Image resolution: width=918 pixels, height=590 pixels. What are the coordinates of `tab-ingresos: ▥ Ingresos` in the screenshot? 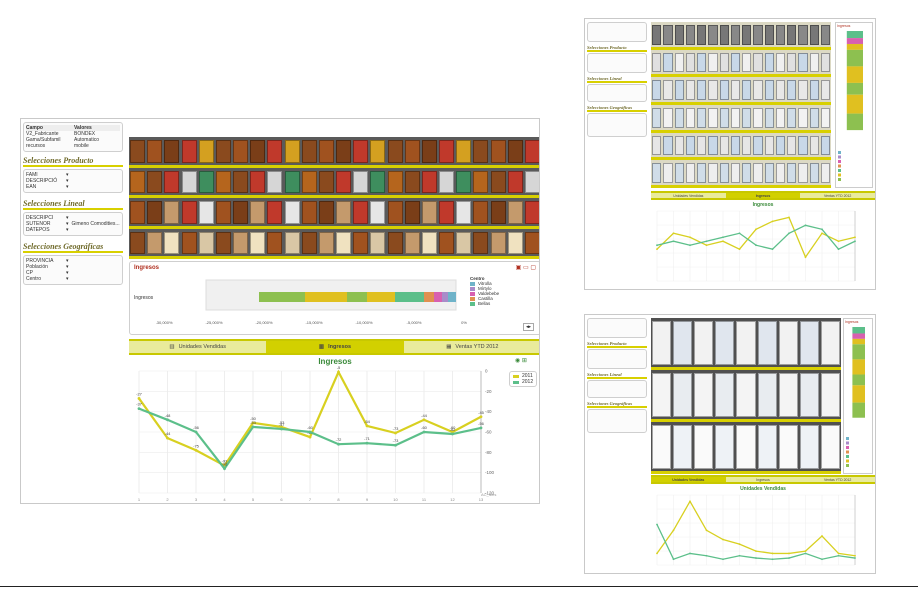 It's located at (335, 347).